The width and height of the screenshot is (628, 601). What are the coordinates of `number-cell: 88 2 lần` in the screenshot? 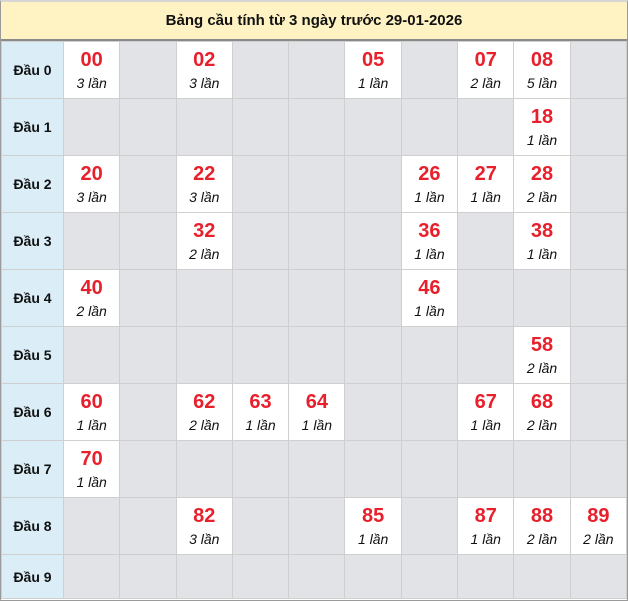 It's located at (542, 526).